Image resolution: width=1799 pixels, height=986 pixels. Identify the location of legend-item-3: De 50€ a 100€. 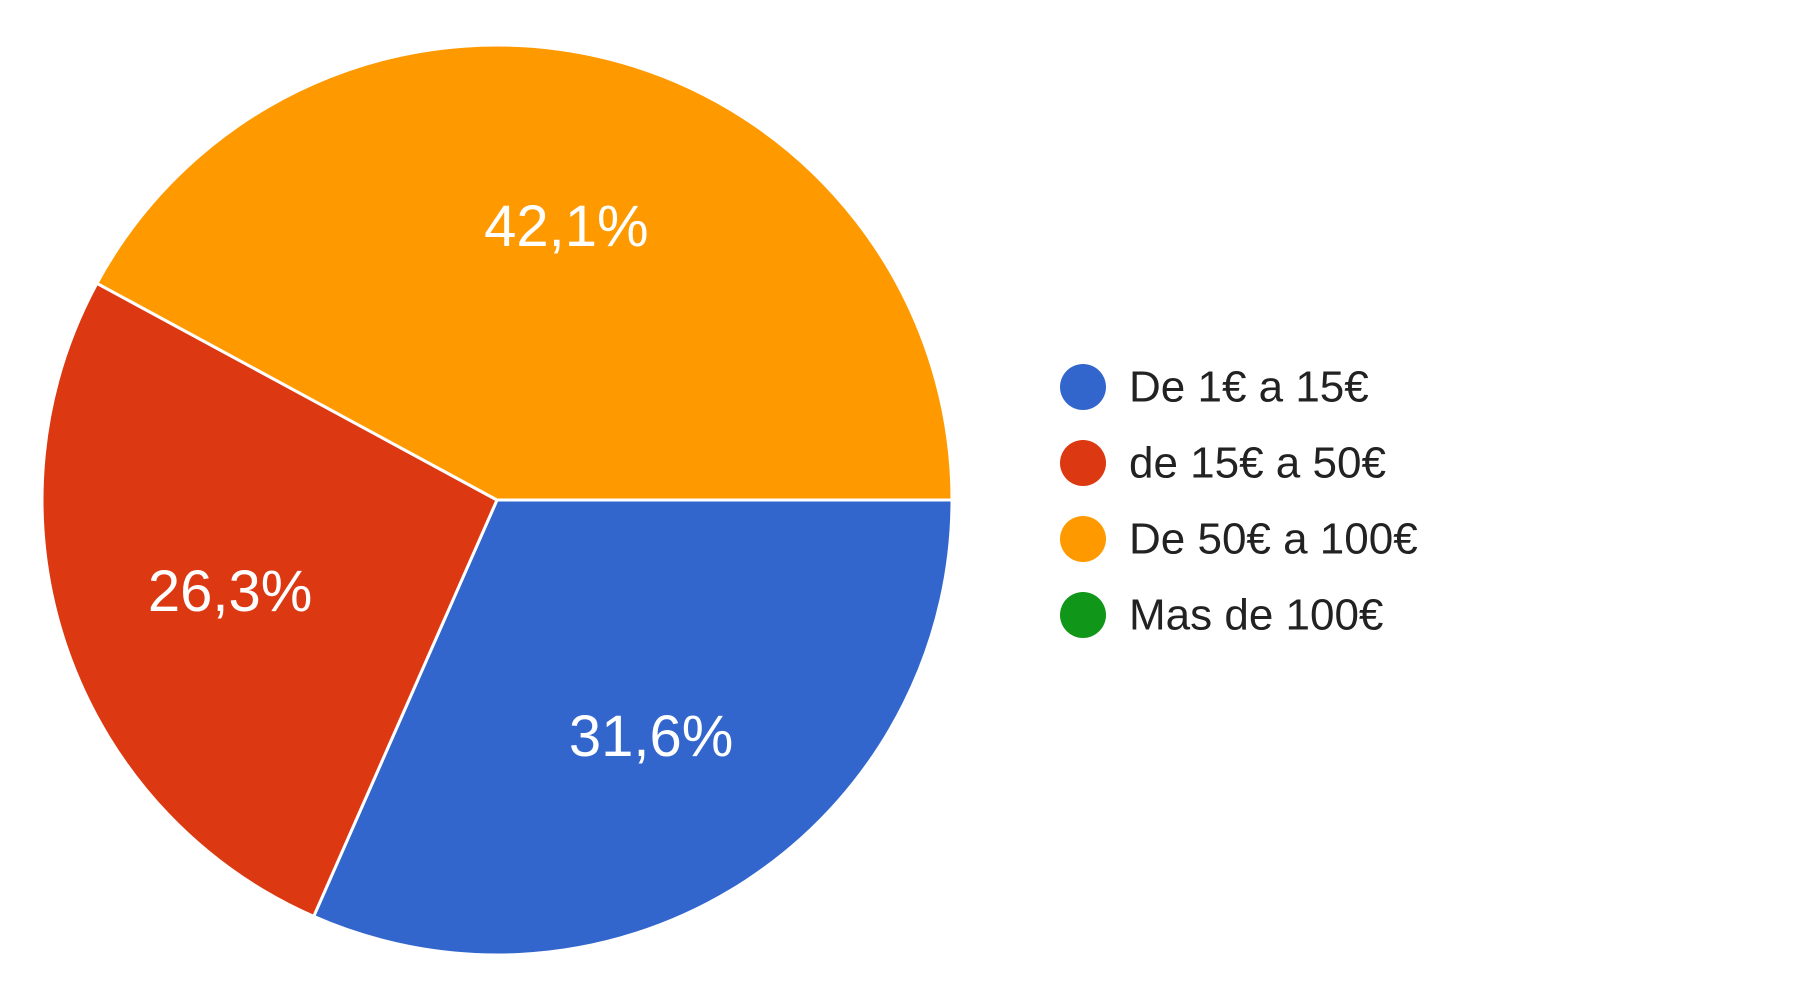
(1239, 539).